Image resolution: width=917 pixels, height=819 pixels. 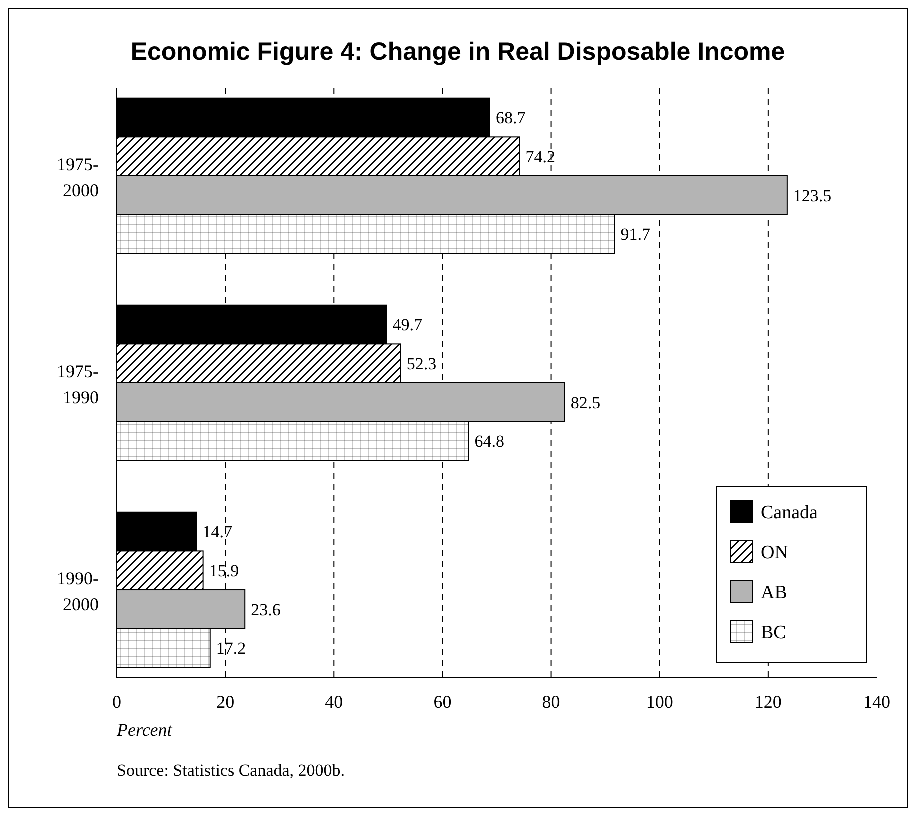 I want to click on data-label: 15.9, so click(x=224, y=571).